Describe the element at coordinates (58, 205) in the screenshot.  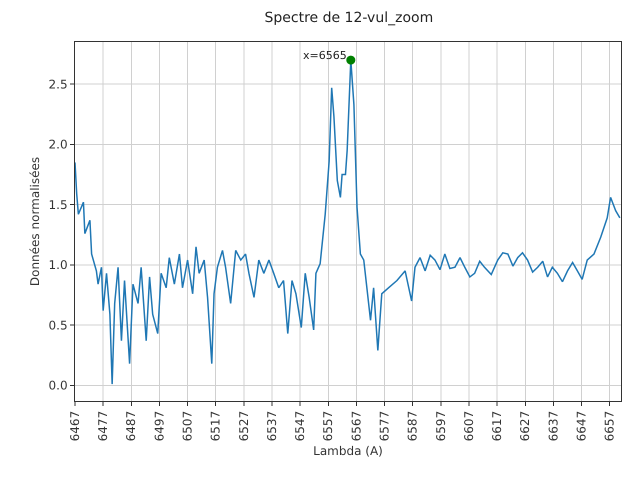
I see `y-tick-label: 1.5` at that location.